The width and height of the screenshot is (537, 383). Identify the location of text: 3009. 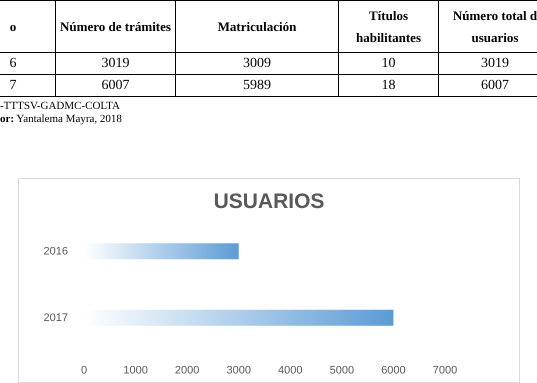
(257, 63).